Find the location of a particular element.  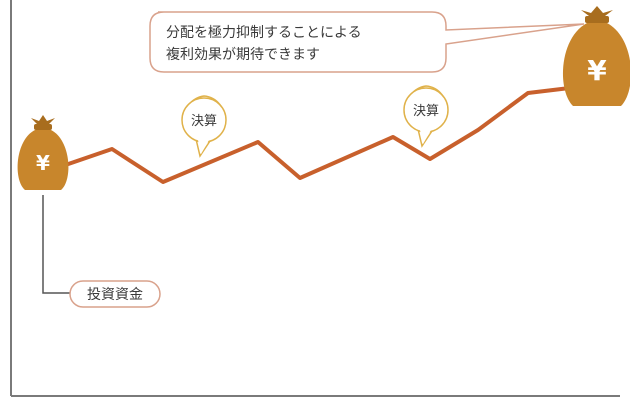

investment-label-text: 投資資金 is located at coordinates (115, 295).